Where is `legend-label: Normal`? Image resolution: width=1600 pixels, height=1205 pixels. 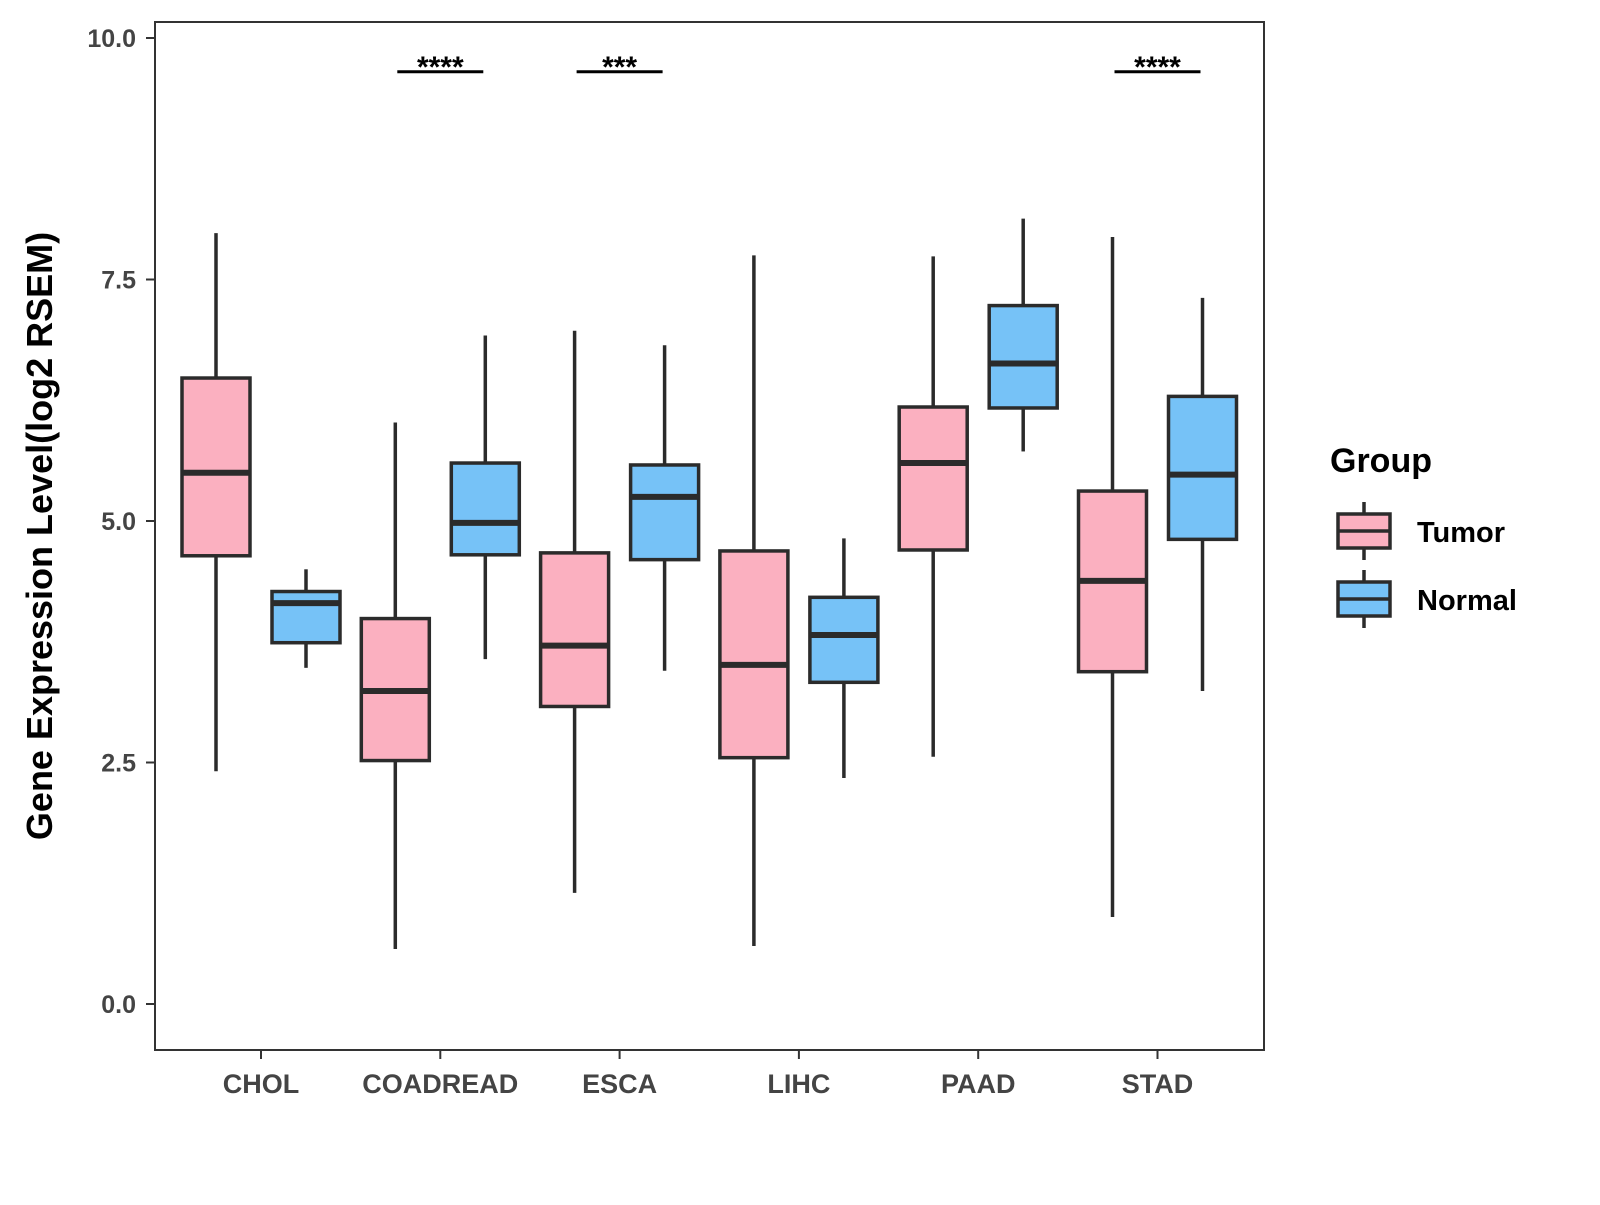
legend-label: Normal is located at coordinates (1467, 601).